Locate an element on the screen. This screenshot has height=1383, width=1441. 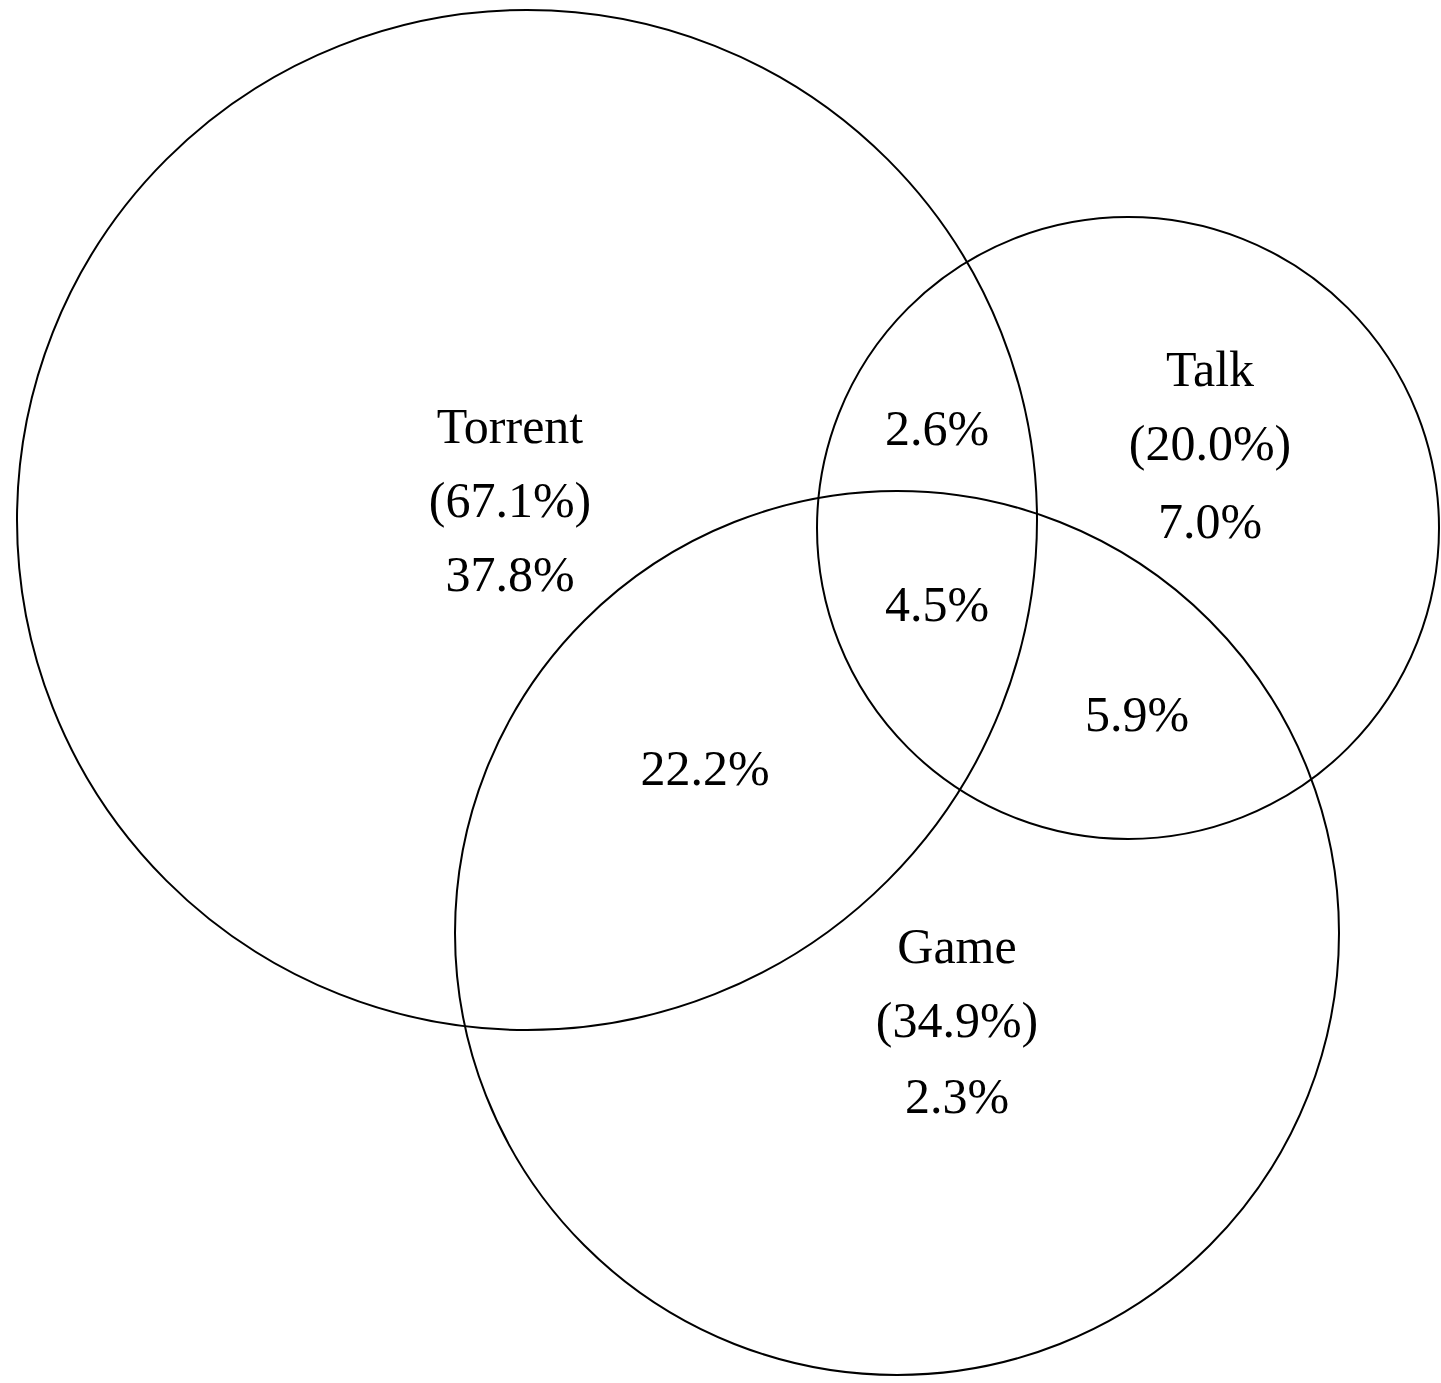
text: 5.9% is located at coordinates (1137, 714).